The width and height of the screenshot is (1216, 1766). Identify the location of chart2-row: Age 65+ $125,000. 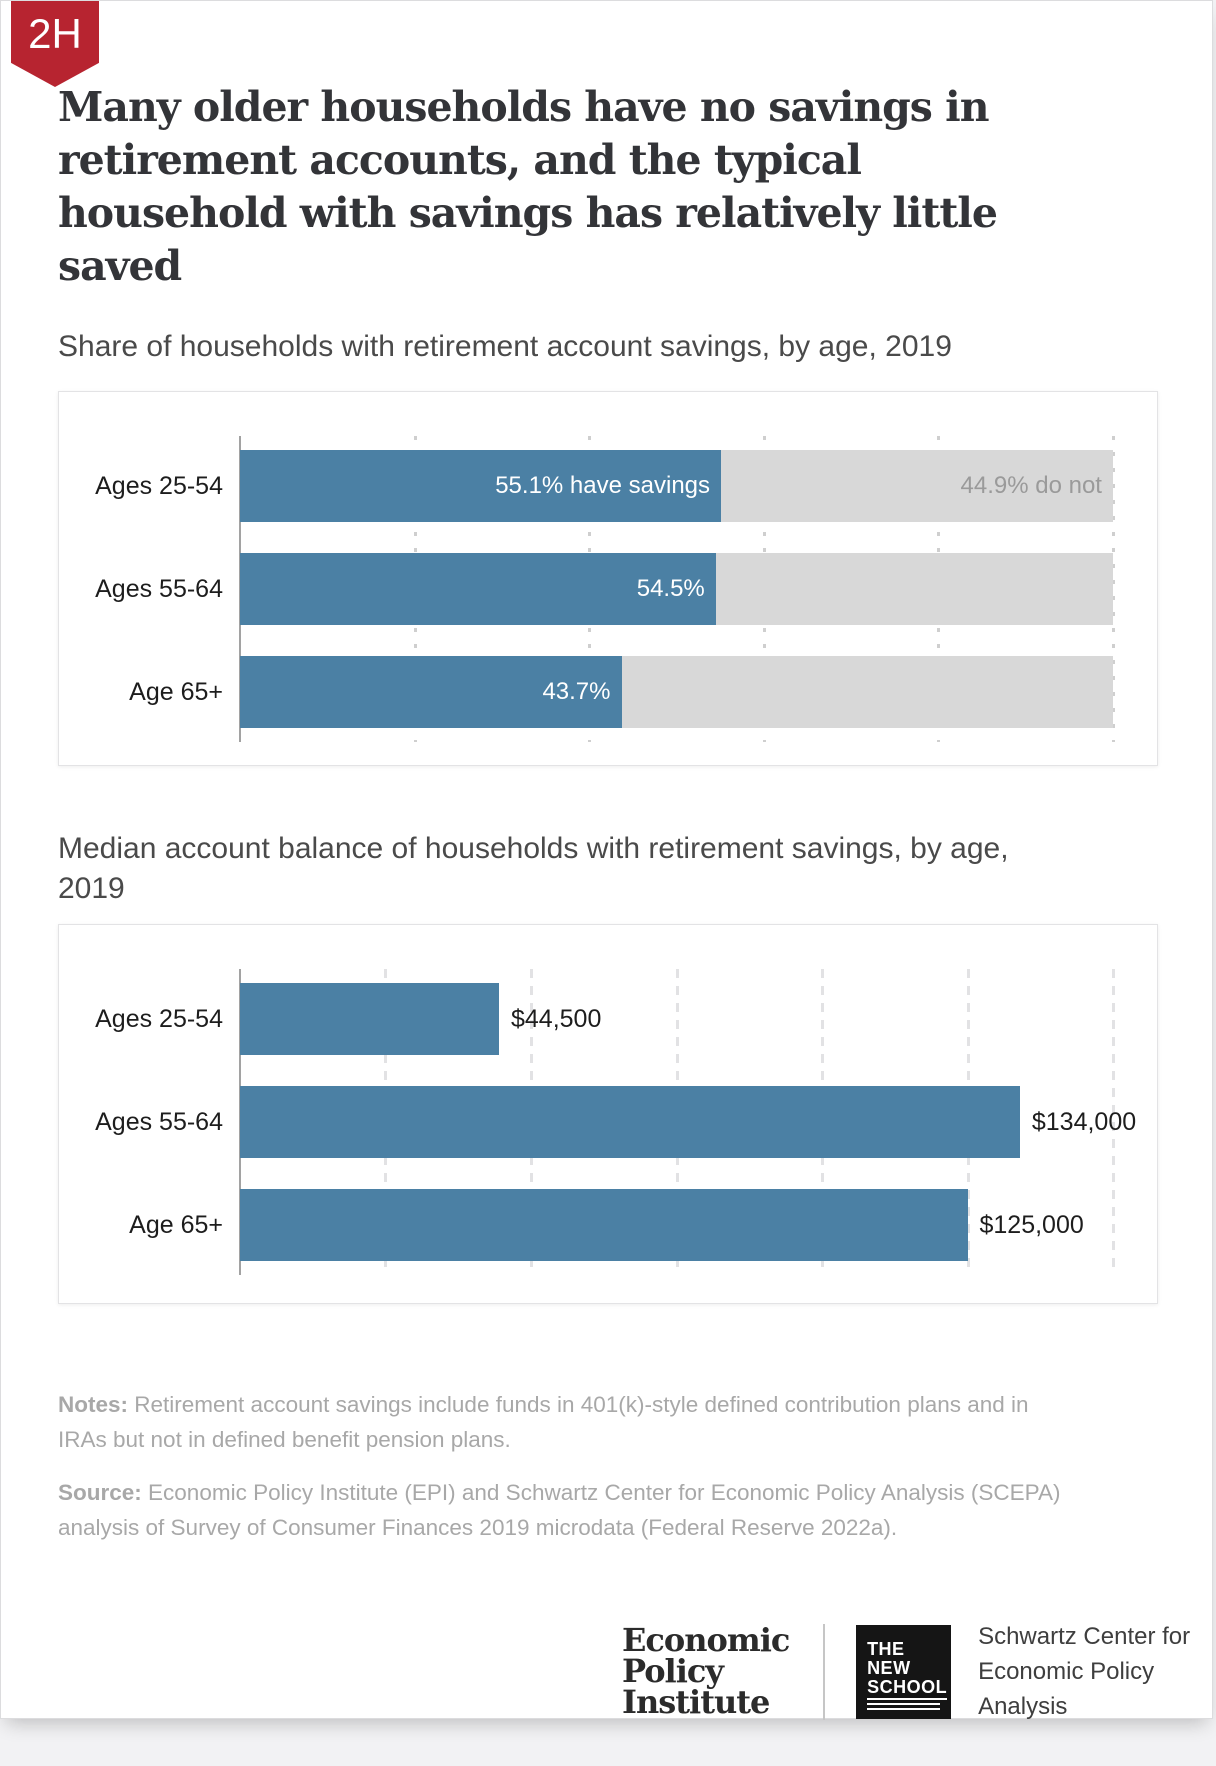
(608, 1225).